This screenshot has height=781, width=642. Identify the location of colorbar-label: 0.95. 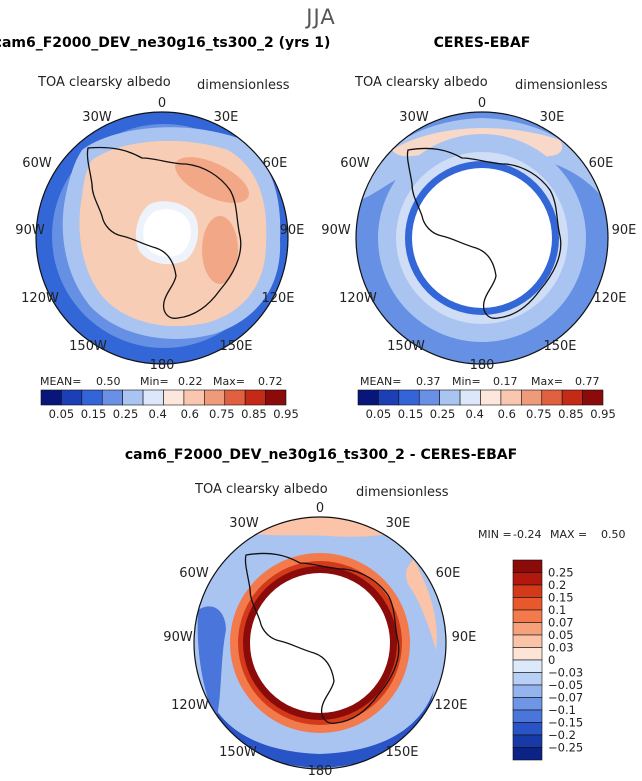
(286, 414).